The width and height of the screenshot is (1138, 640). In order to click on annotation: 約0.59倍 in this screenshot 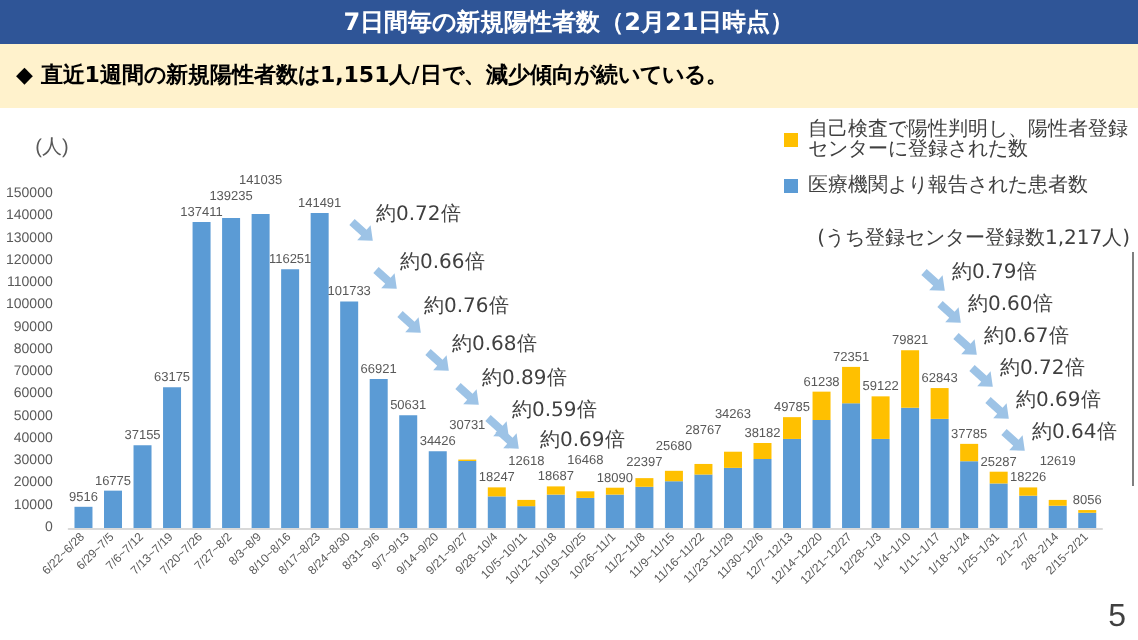, I will do `click(554, 410)`.